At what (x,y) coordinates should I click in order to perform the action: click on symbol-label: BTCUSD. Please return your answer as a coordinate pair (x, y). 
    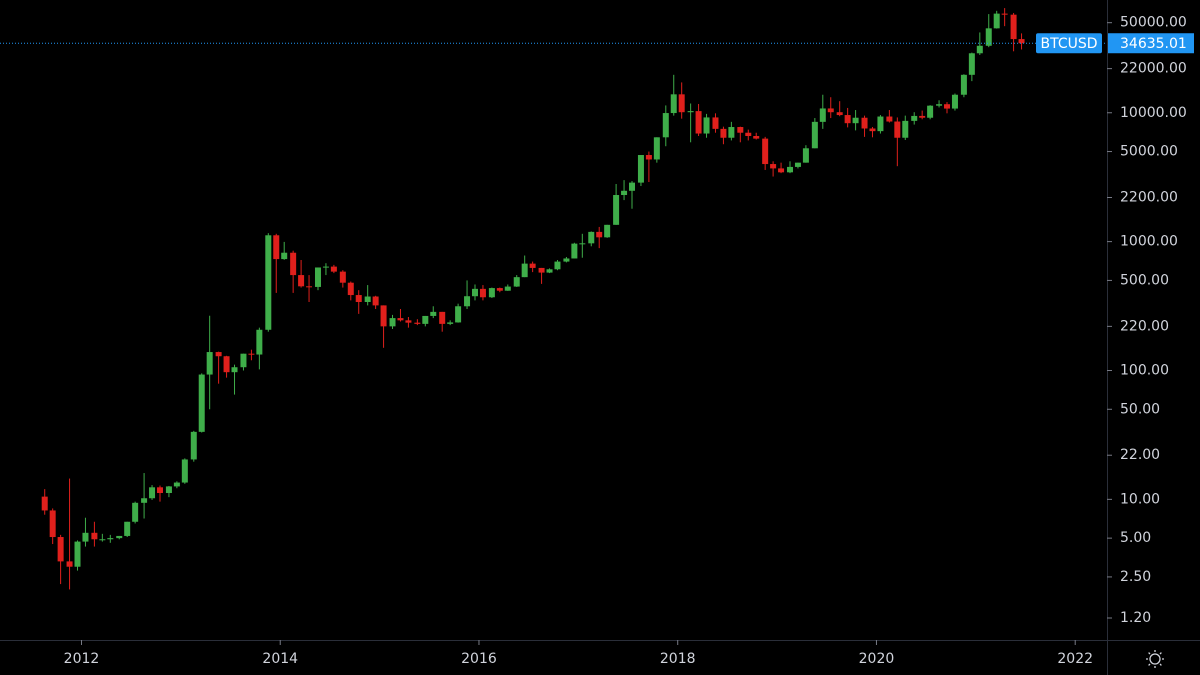
    Looking at the image, I should click on (1068, 44).